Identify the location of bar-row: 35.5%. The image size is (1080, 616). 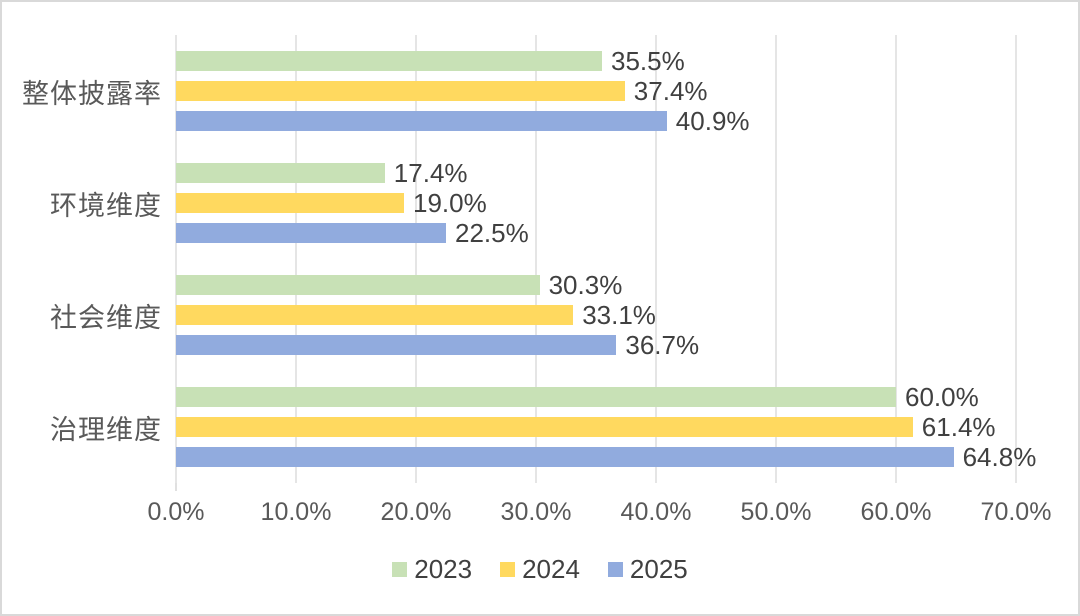
(596, 61).